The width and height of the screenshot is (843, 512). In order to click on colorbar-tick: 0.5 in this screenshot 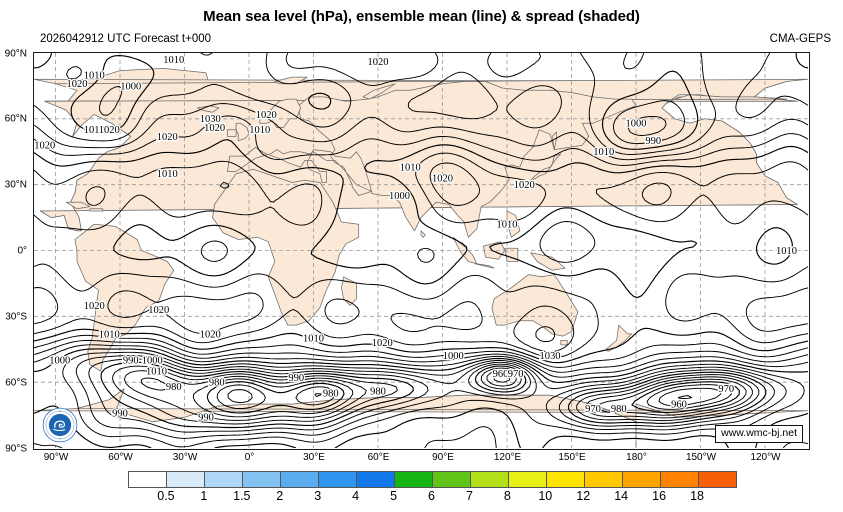, I will do `click(166, 496)`.